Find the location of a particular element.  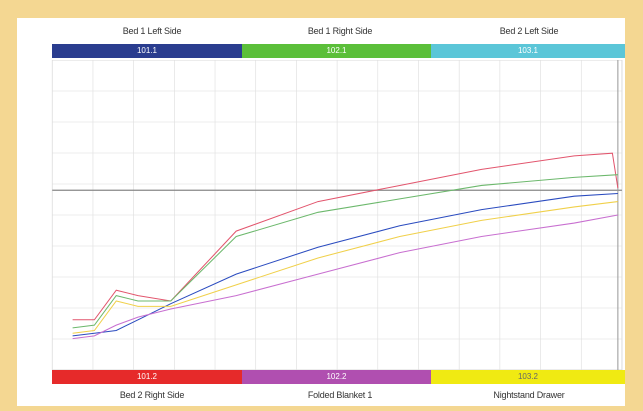

channel-band-bottom-1: 101.2 is located at coordinates (147, 377).